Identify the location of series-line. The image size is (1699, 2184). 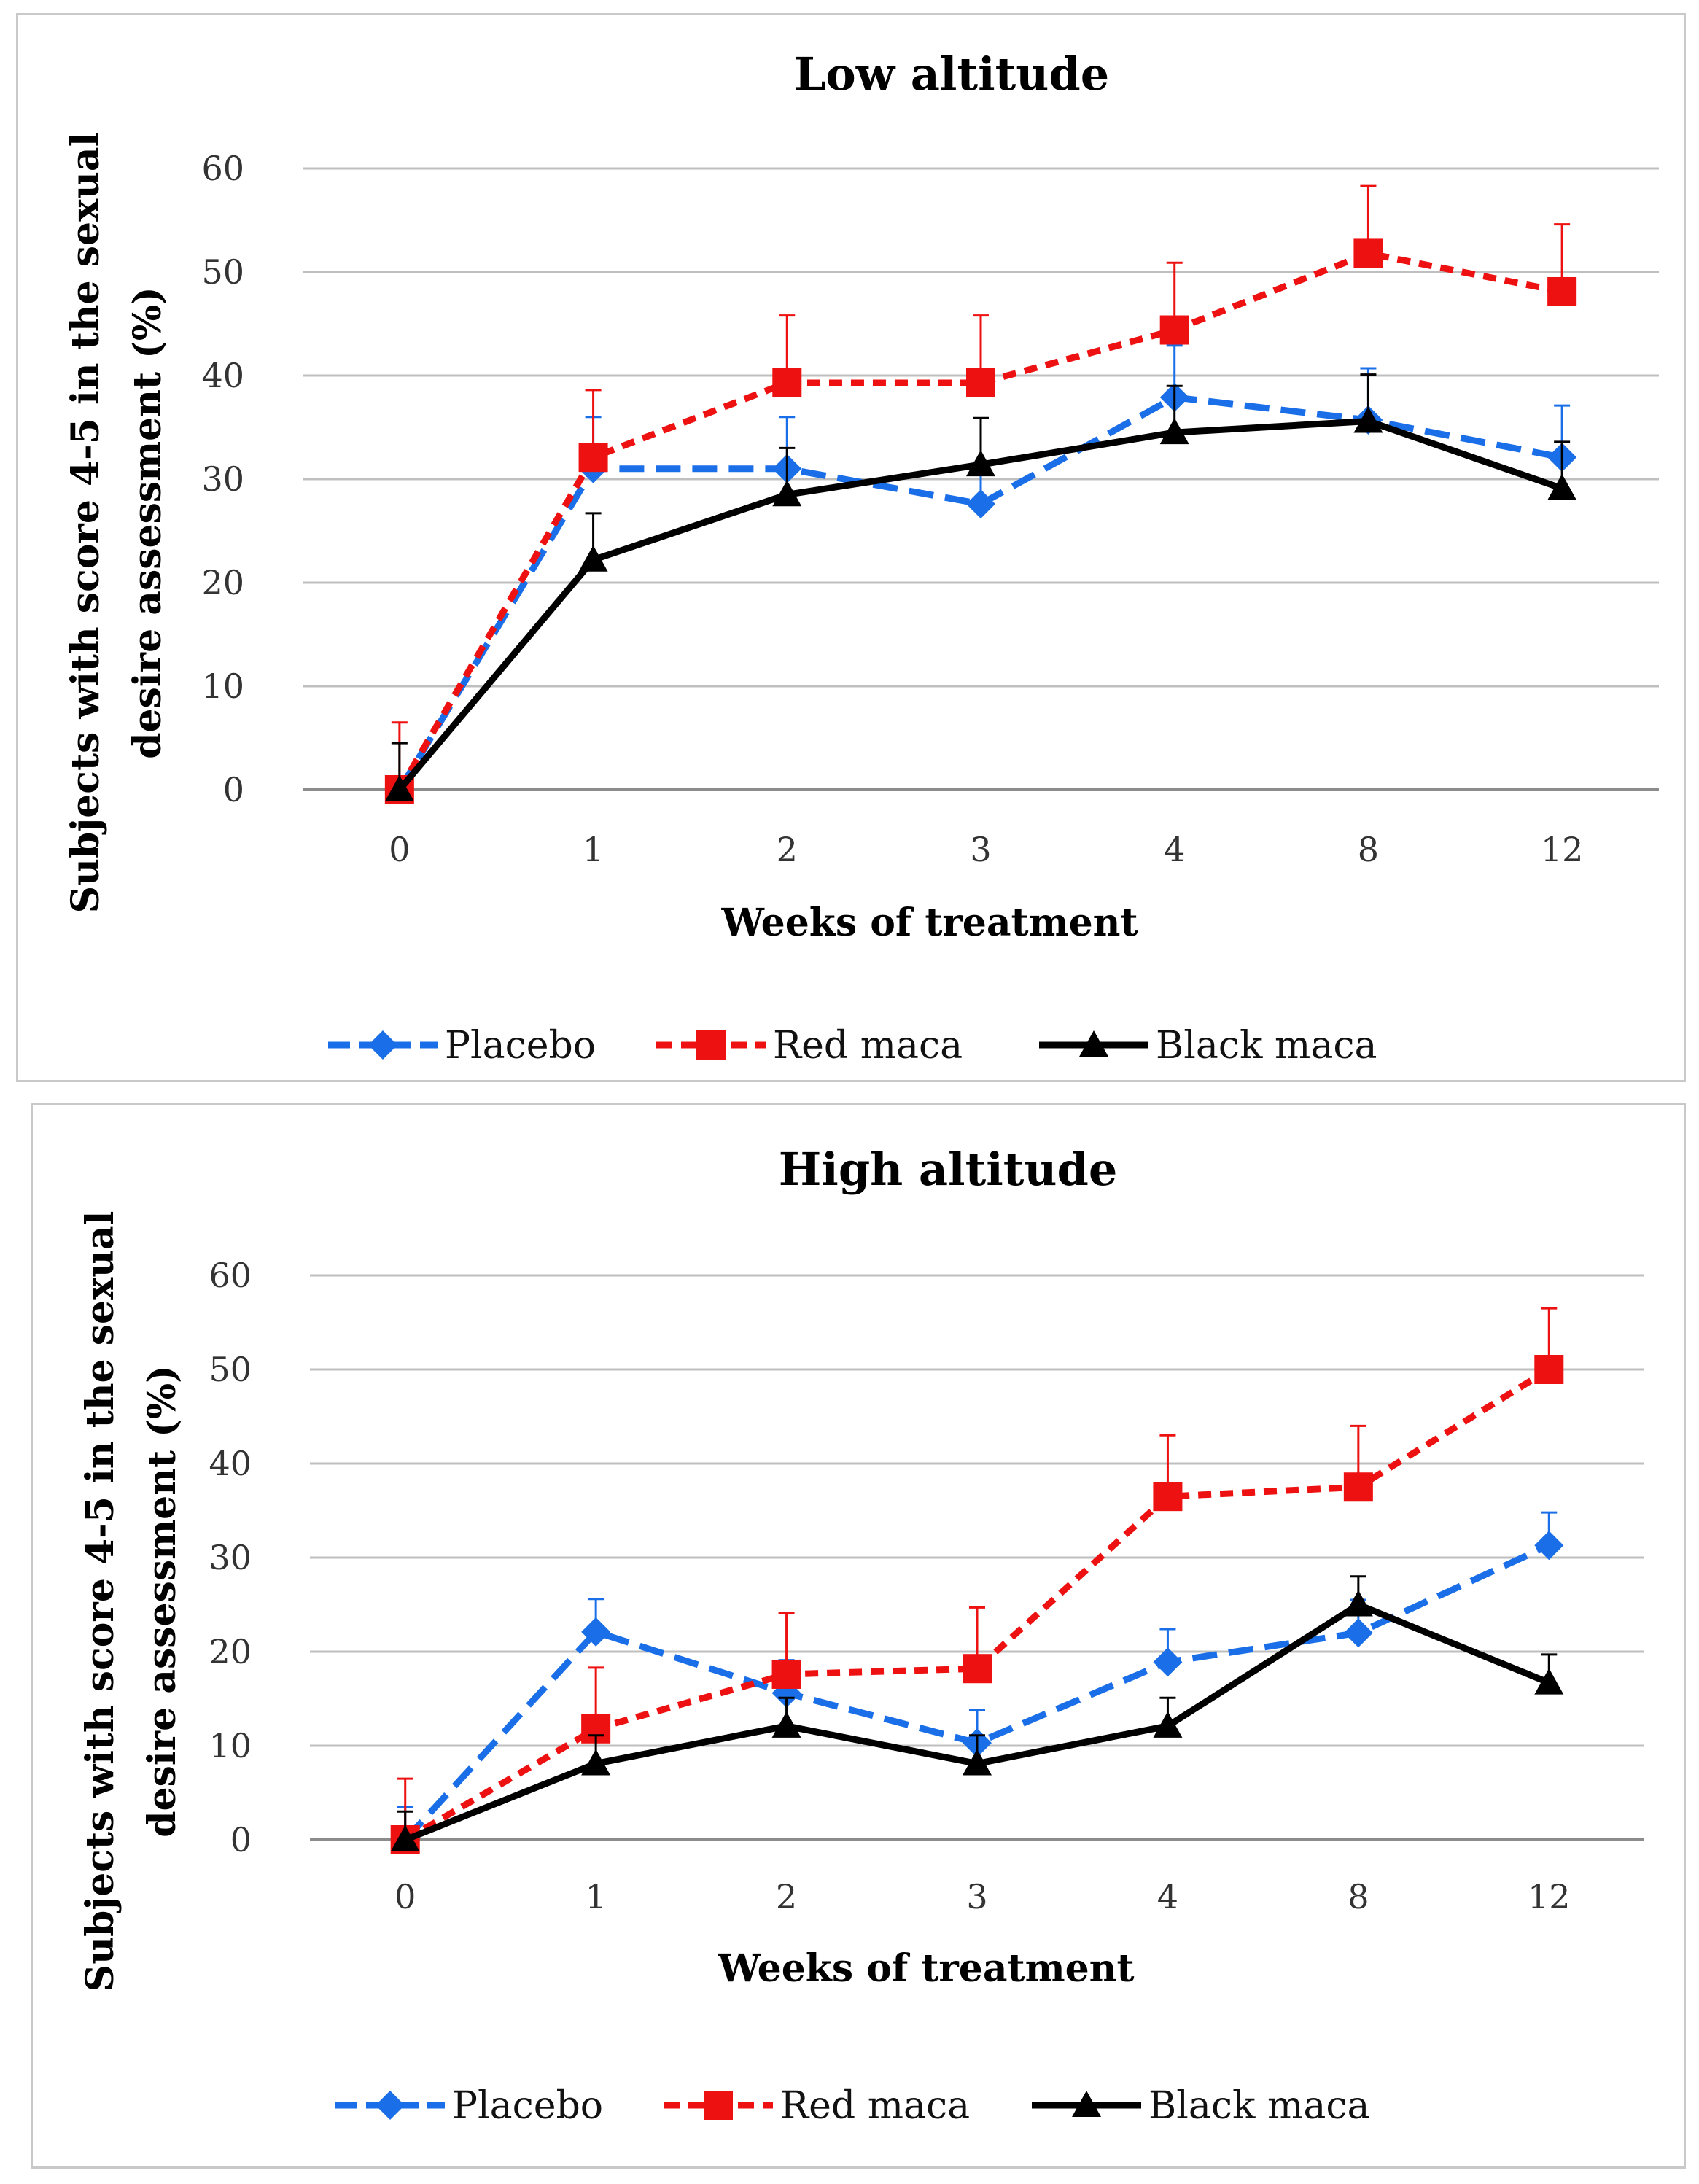
(977, 1692).